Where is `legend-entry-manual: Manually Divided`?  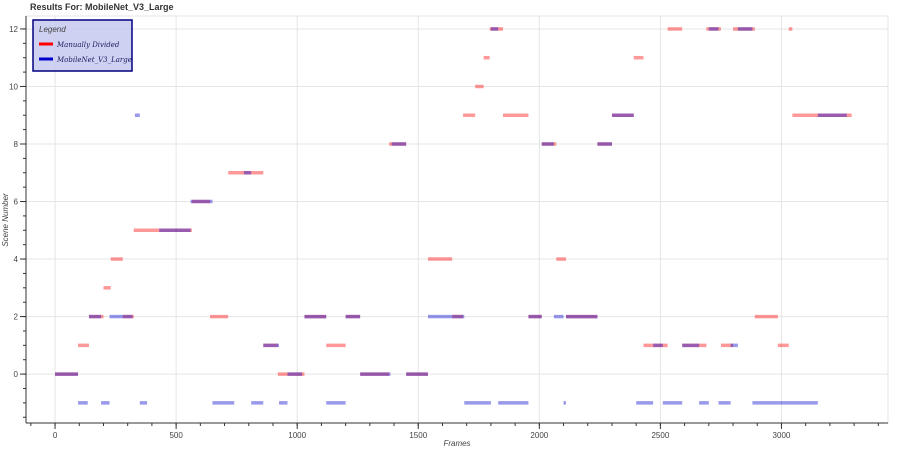 legend-entry-manual: Manually Divided is located at coordinates (88, 45).